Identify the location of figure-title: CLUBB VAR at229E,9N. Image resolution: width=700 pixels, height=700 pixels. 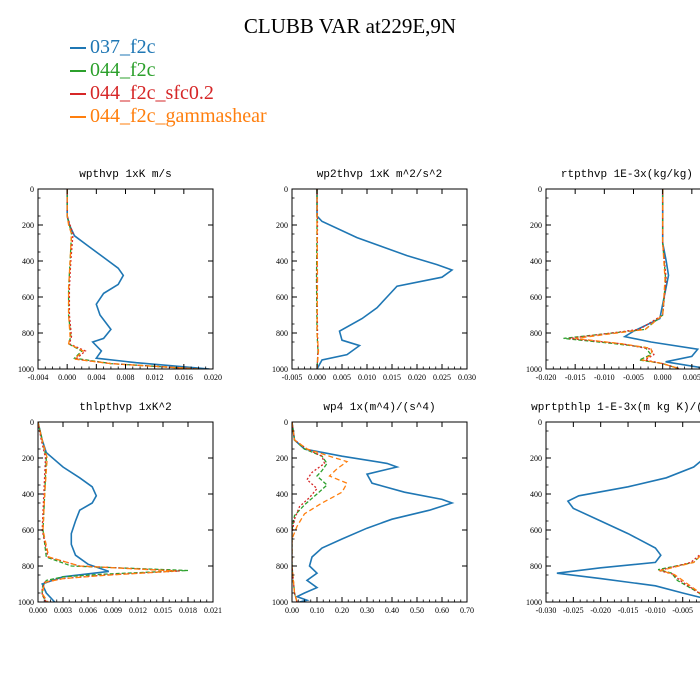
(350, 26).